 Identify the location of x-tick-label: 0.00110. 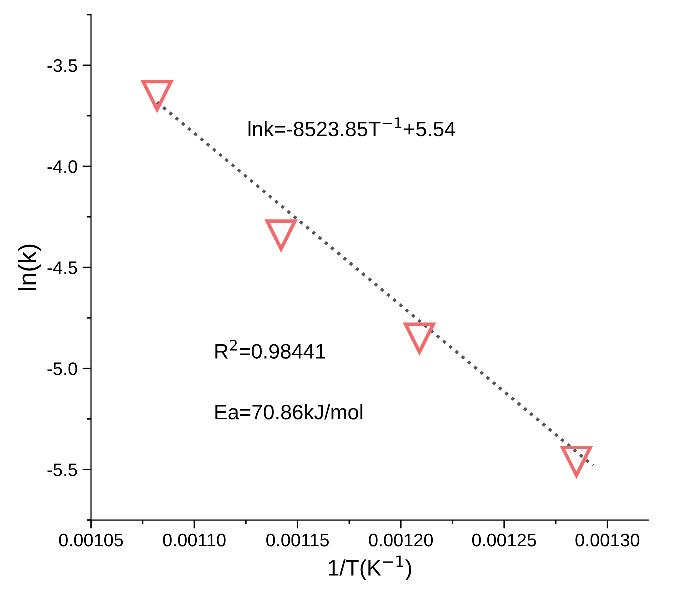
(194, 540).